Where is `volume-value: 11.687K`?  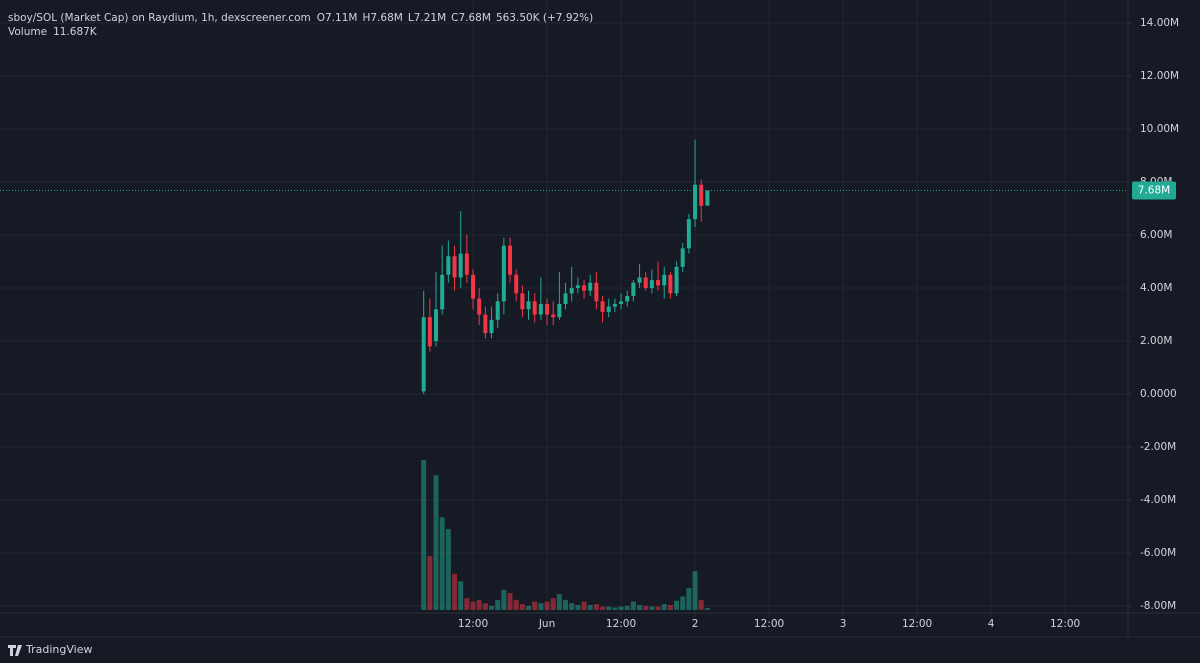 volume-value: 11.687K is located at coordinates (75, 32).